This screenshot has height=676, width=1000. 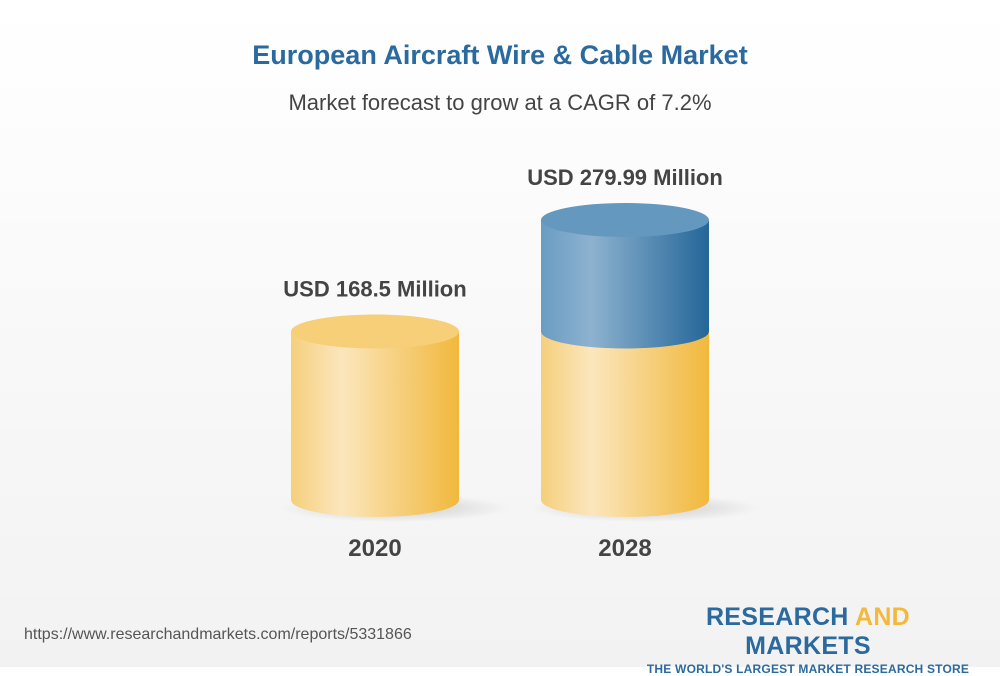 I want to click on data-label: USD 279.99 Million, so click(x=625, y=177).